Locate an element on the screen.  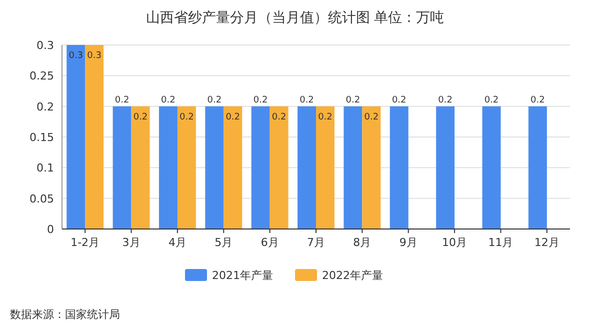
x-tick-label: 7月 is located at coordinates (316, 242).